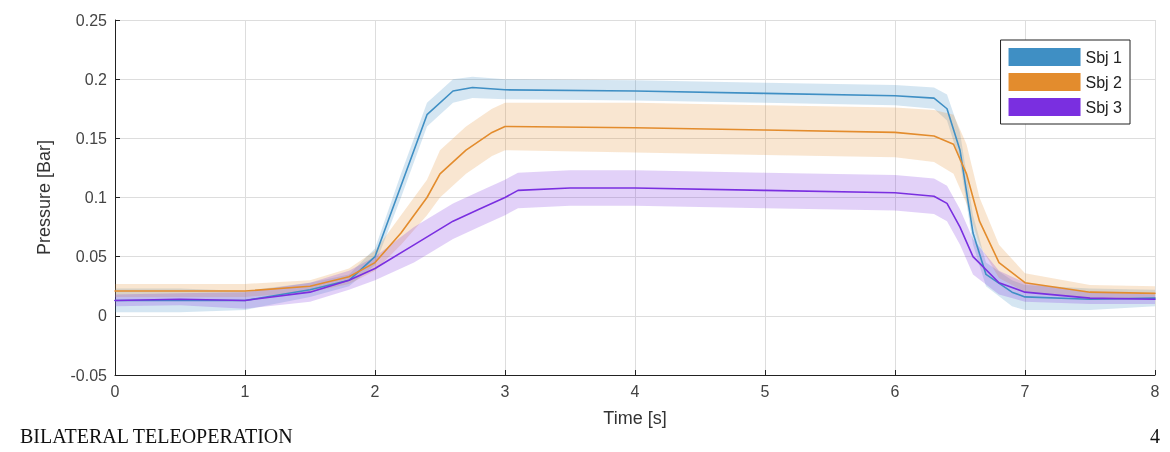  Describe the element at coordinates (635, 418) in the screenshot. I see `x-axis-title: Time [s]` at that location.